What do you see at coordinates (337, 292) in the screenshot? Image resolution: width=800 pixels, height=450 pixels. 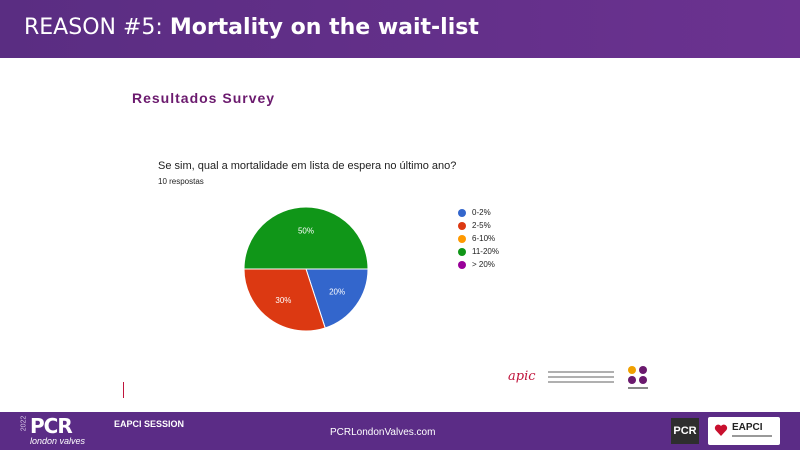 I see `pie-data-label-1: 20%` at bounding box center [337, 292].